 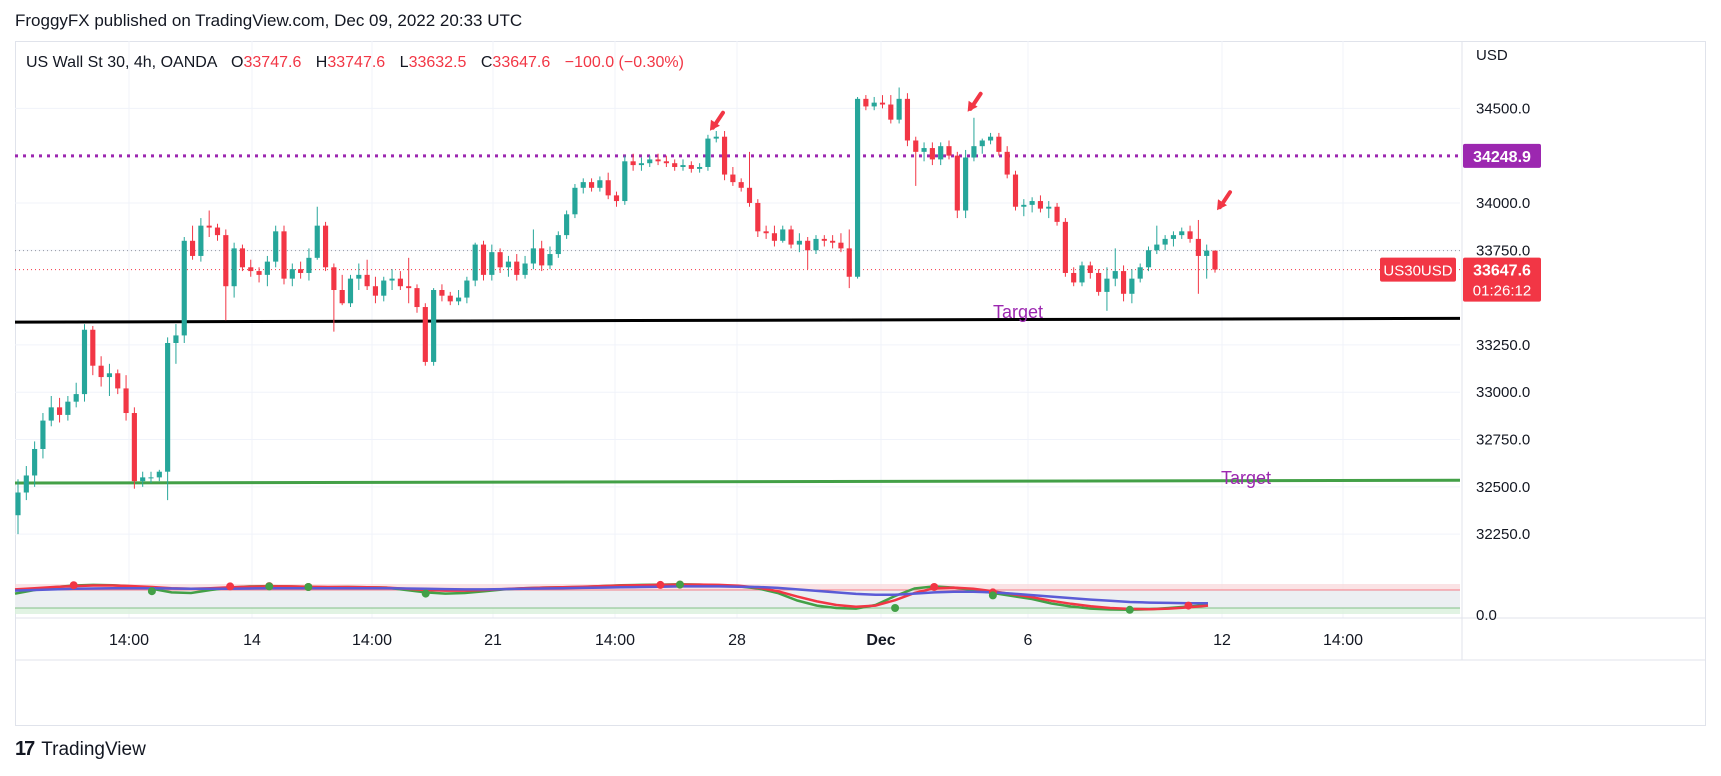 I want to click on y-tick-label: 32250.0, so click(x=1503, y=534).